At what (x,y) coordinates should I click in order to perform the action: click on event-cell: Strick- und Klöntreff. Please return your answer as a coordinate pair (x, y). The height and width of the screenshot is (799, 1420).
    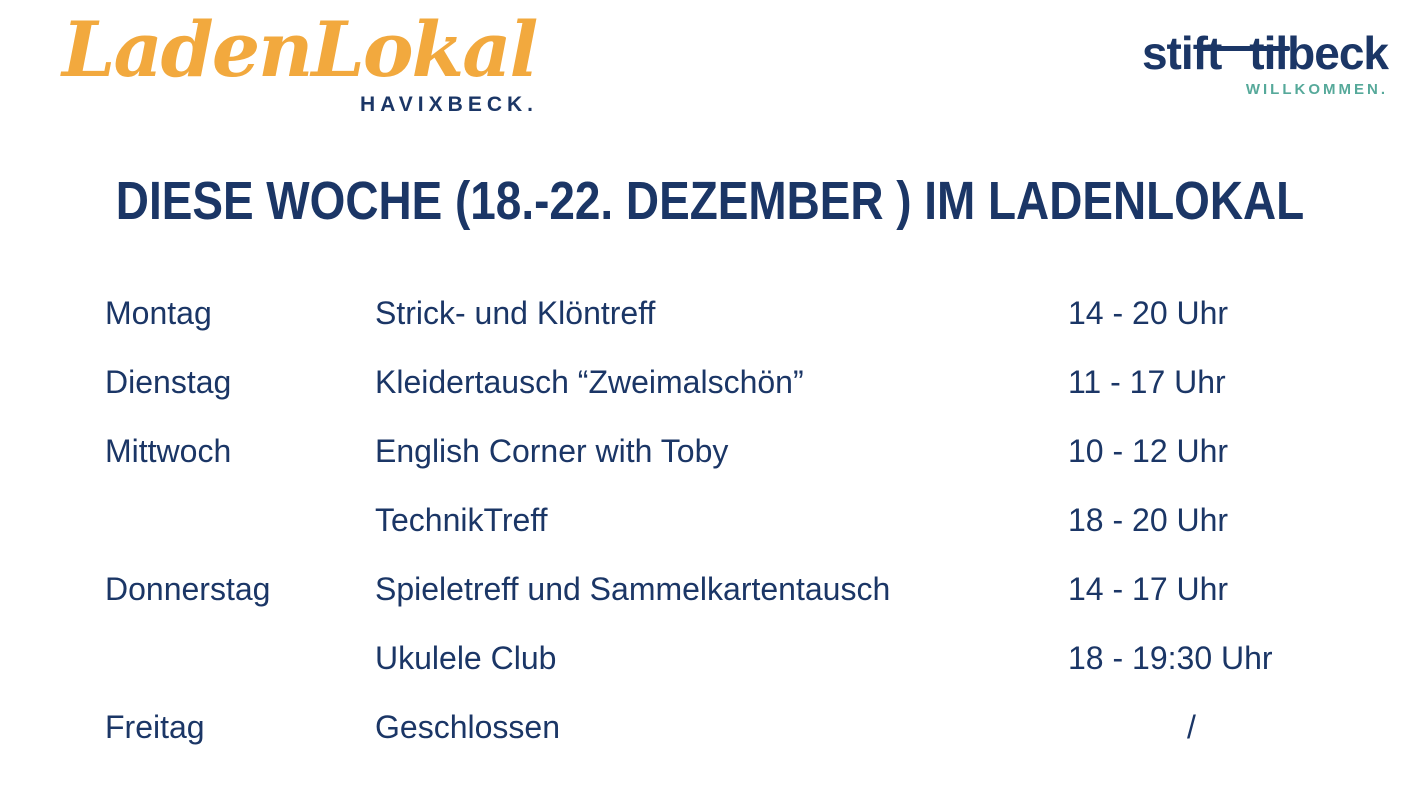
    Looking at the image, I should click on (515, 313).